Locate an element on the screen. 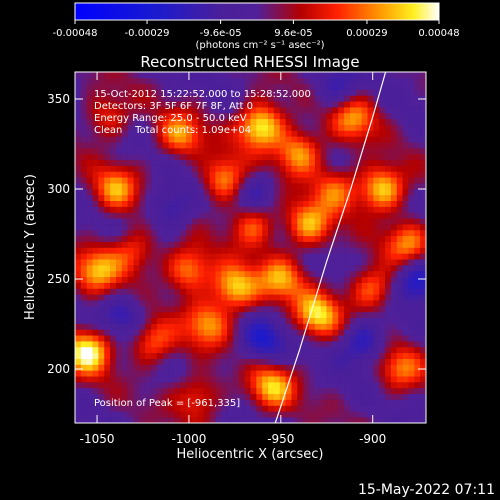 The width and height of the screenshot is (500, 500). peak-position-label: Position of Peak = [-961,335] is located at coordinates (167, 403).